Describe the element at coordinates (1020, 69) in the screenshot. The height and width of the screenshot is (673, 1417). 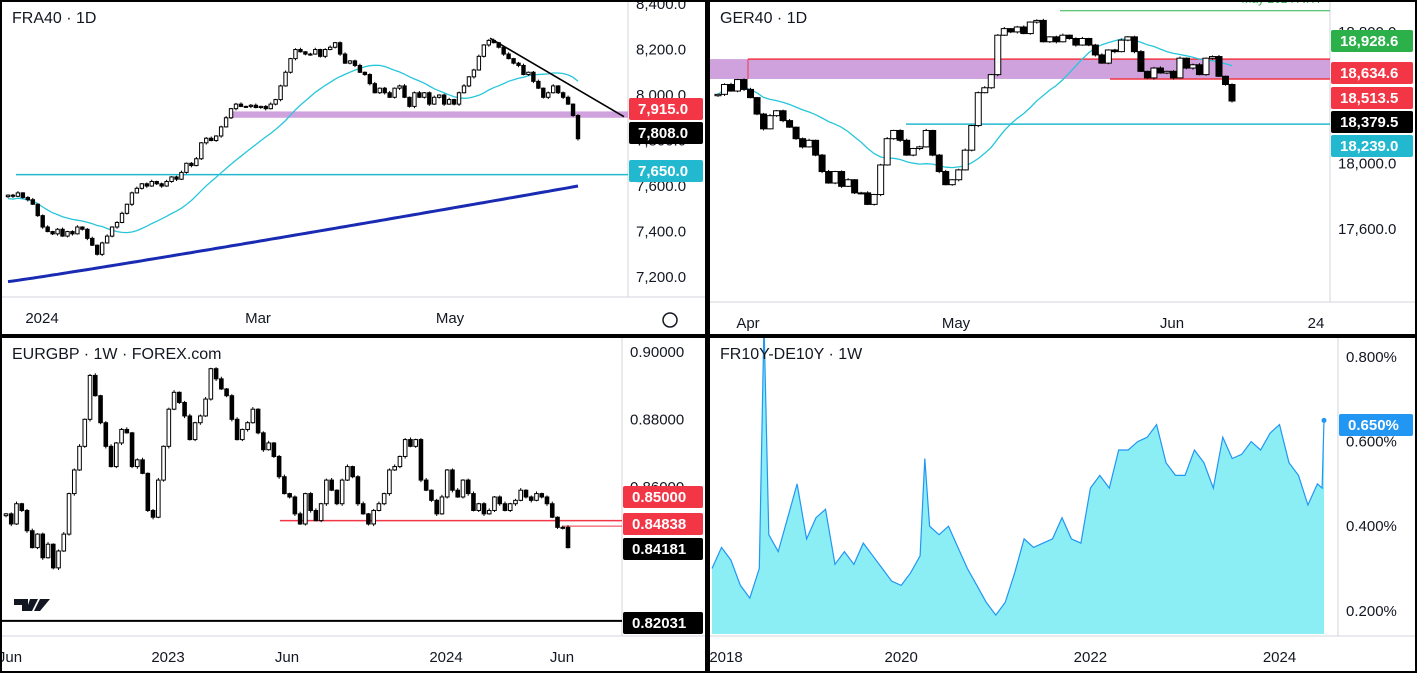
I see `resistance-zone` at that location.